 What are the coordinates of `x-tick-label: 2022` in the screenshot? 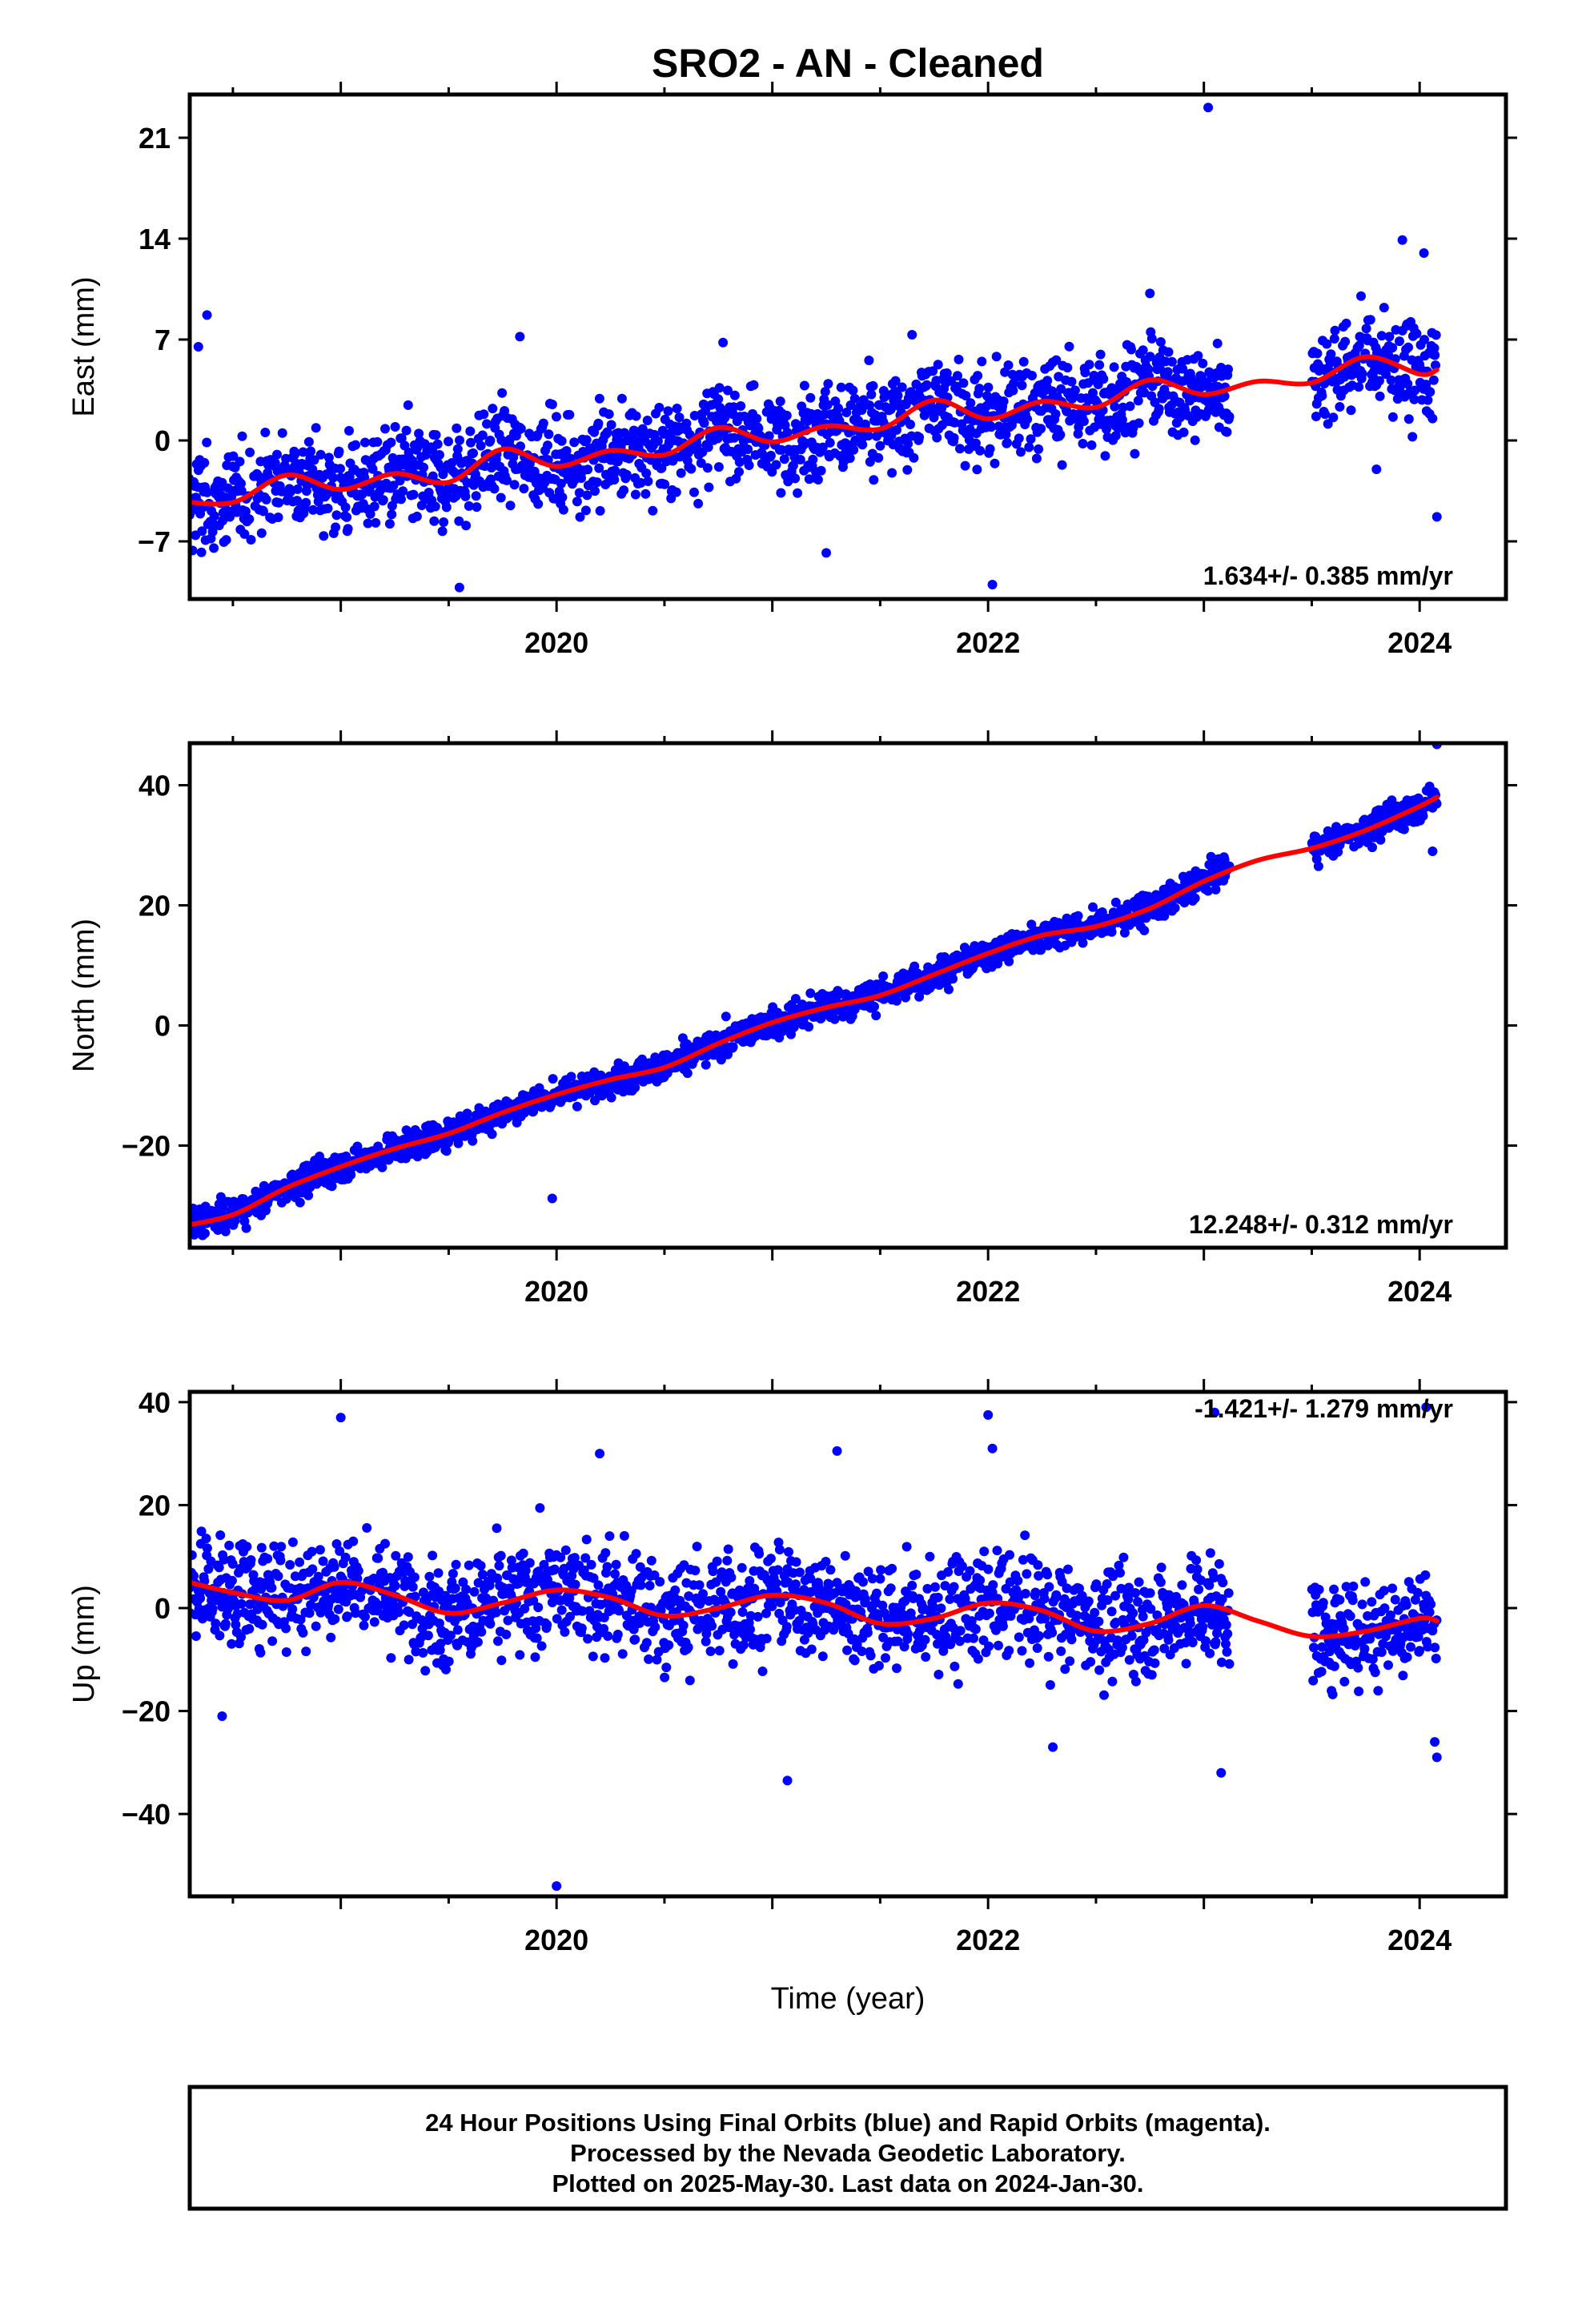 It's located at (988, 642).